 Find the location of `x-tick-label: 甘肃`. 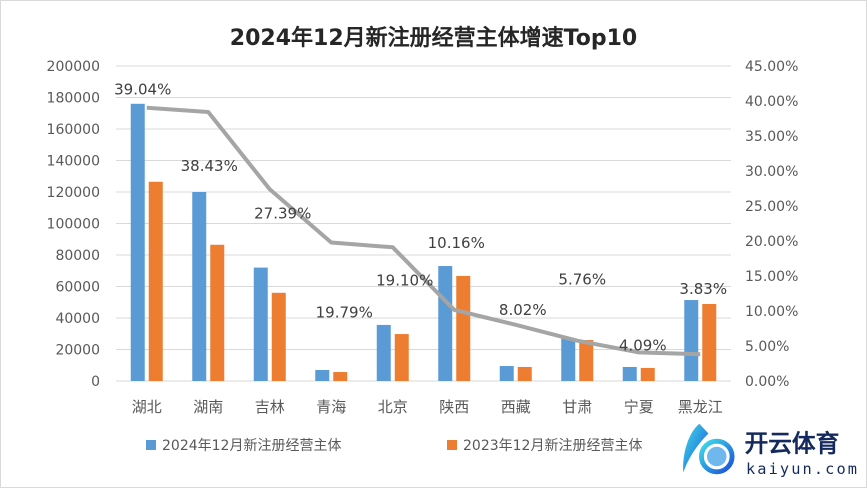

x-tick-label: 甘肃 is located at coordinates (577, 407).